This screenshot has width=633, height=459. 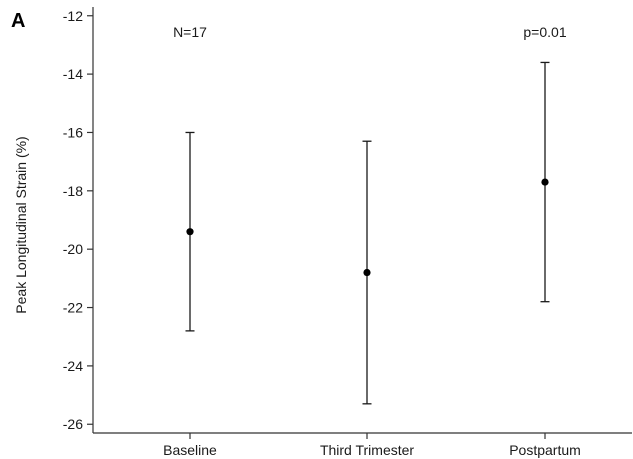 I want to click on annotations: N=17 p=0.01, so click(x=370, y=32).